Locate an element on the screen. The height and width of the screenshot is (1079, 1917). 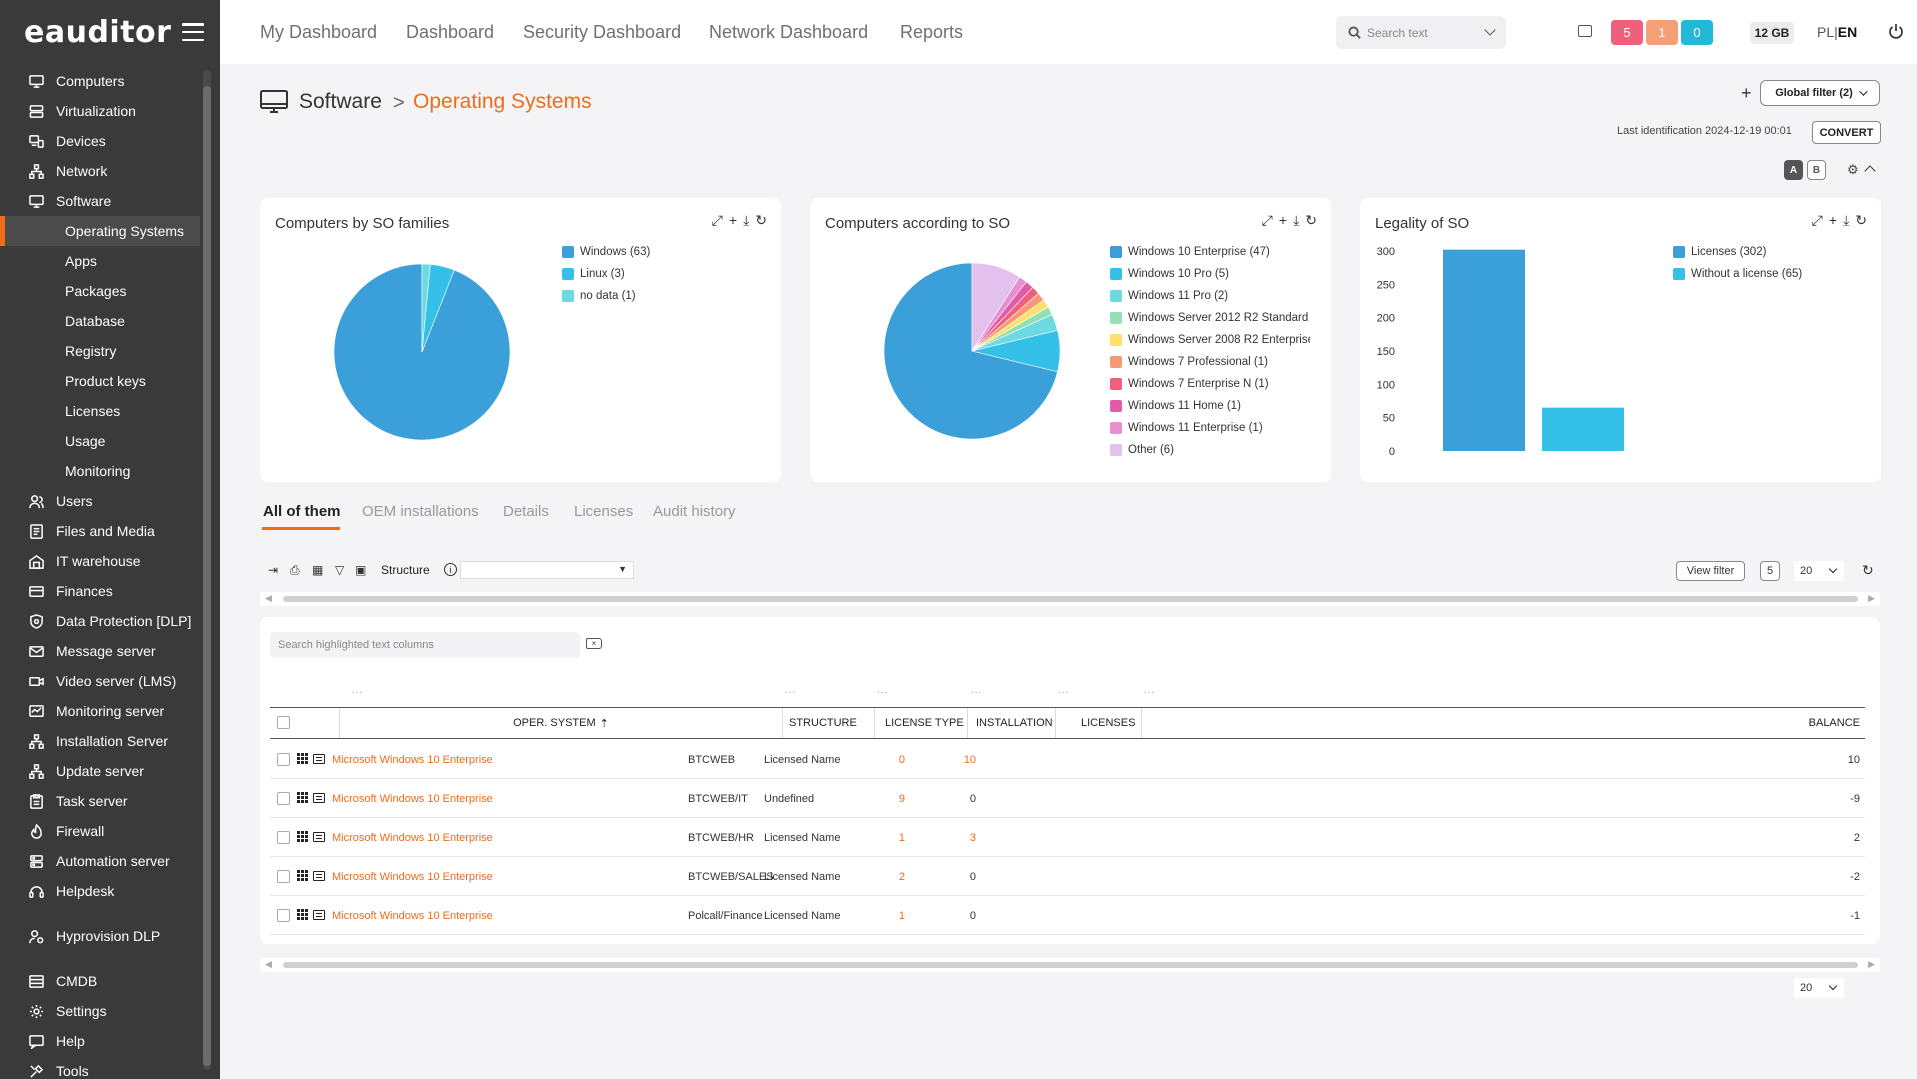
sidebar-item-it-warehouse: IT warehouse is located at coordinates (100, 561).